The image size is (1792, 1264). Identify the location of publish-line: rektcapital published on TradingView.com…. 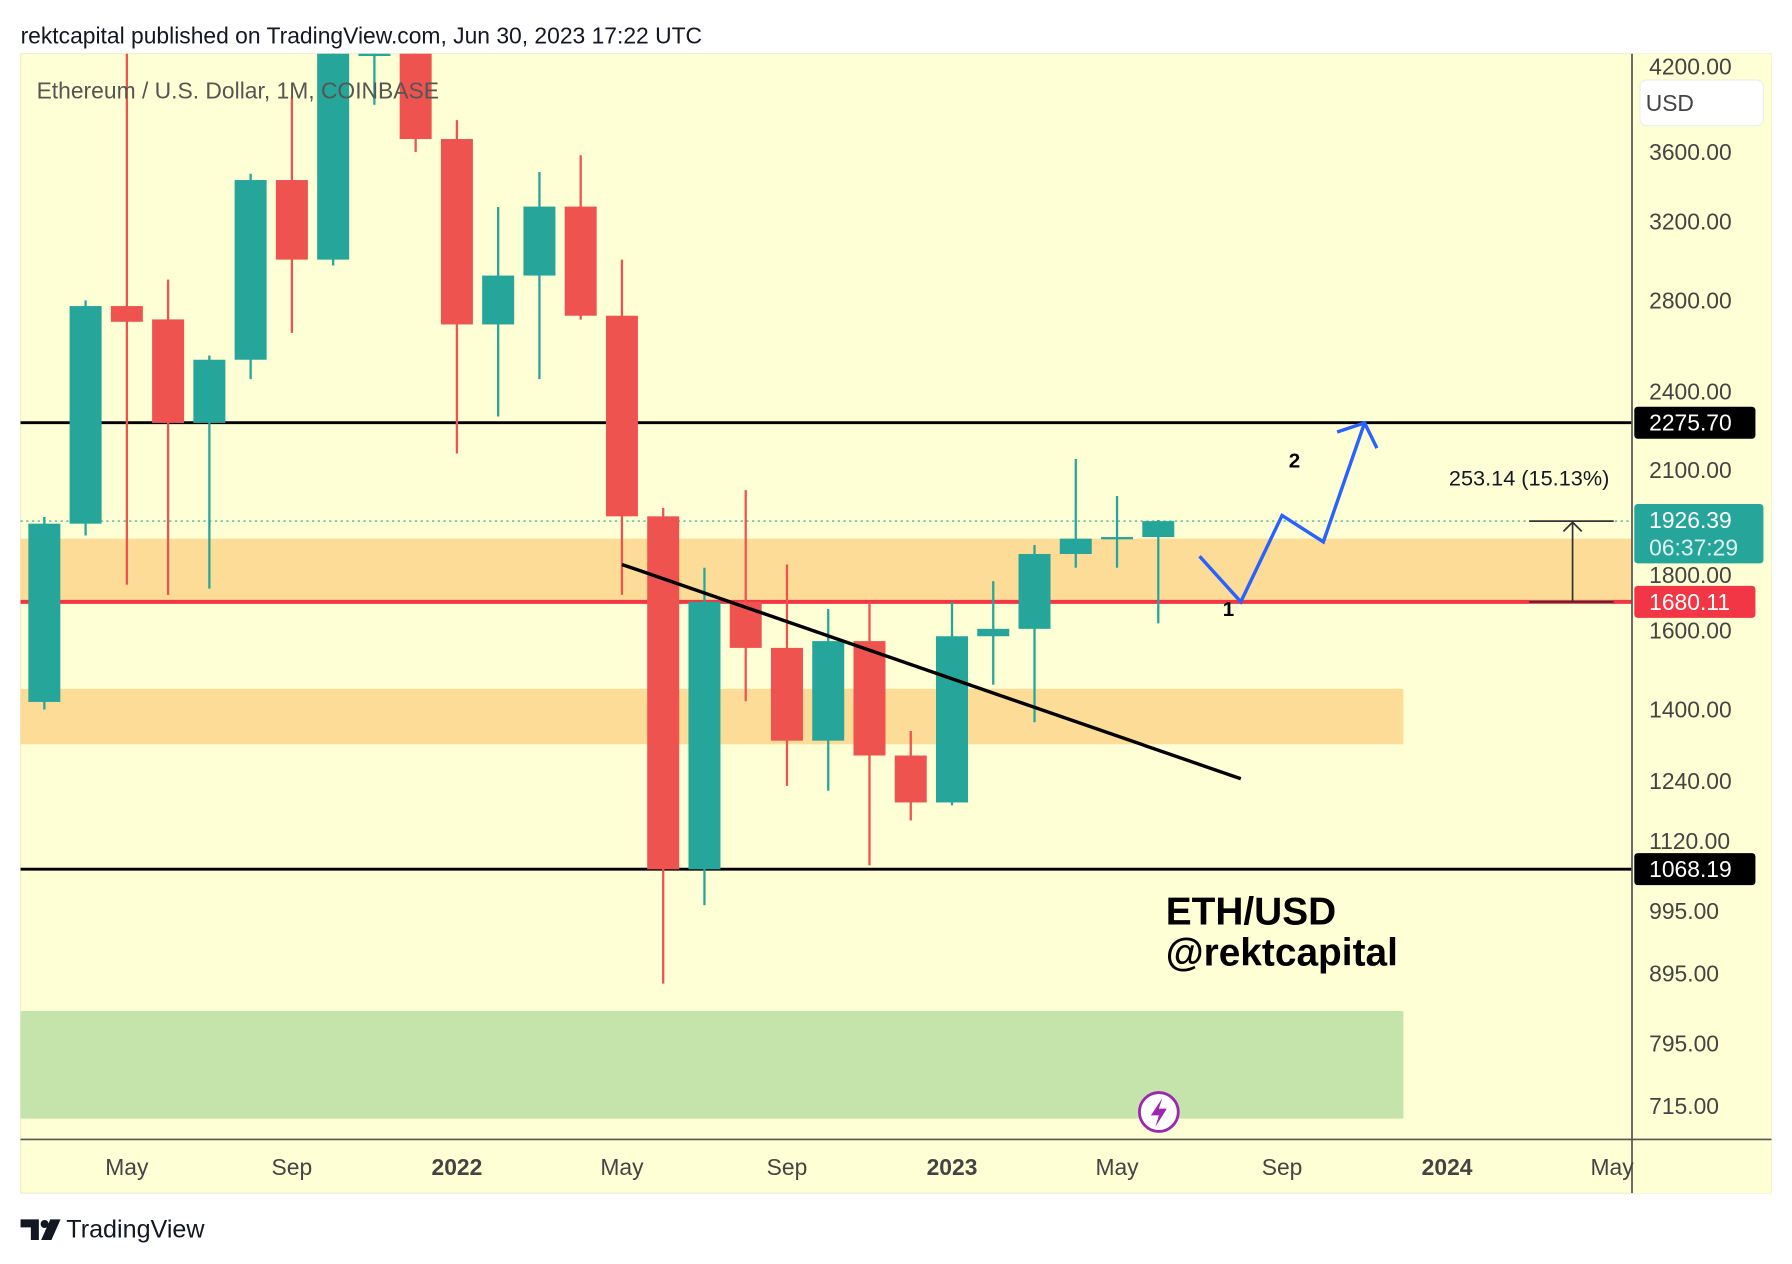
(361, 35).